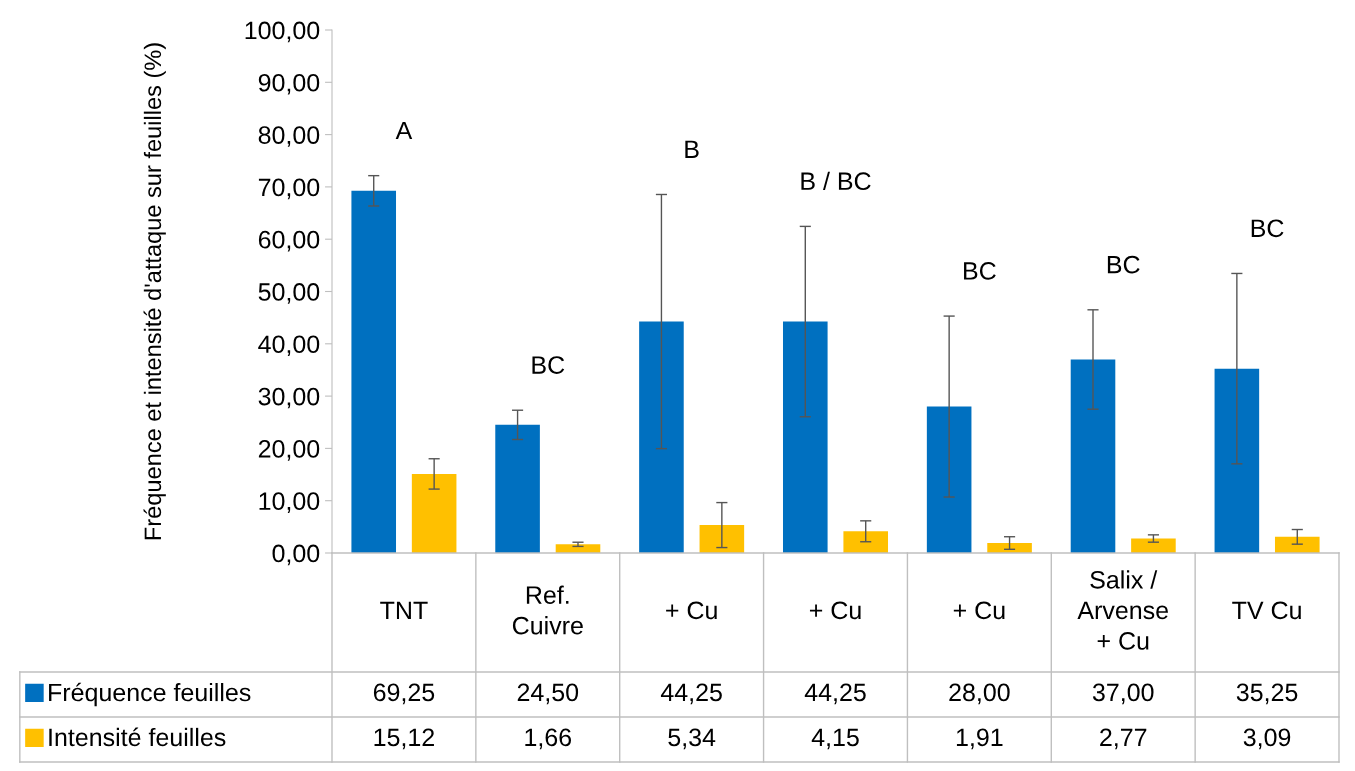 Image resolution: width=1355 pixels, height=771 pixels. I want to click on data-label: 1,91, so click(979, 739).